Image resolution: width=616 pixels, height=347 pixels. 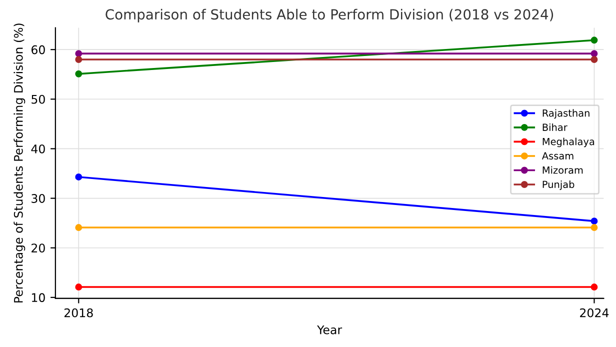 I want to click on x-tick-label: 2018, so click(x=78, y=313).